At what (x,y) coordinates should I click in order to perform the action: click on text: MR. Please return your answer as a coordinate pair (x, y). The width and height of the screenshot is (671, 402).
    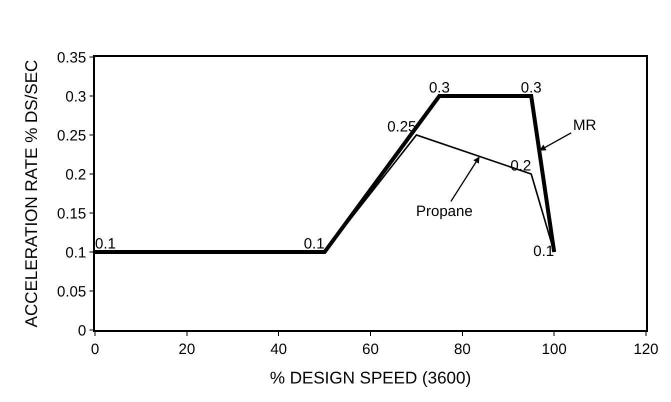
    Looking at the image, I should click on (584, 125).